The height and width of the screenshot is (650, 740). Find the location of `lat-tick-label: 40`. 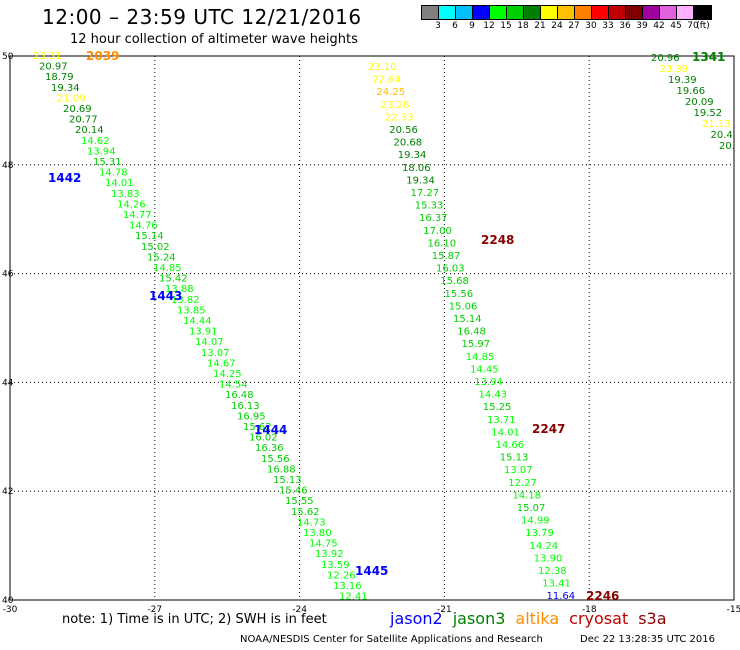

lat-tick-label: 40 is located at coordinates (8, 601).